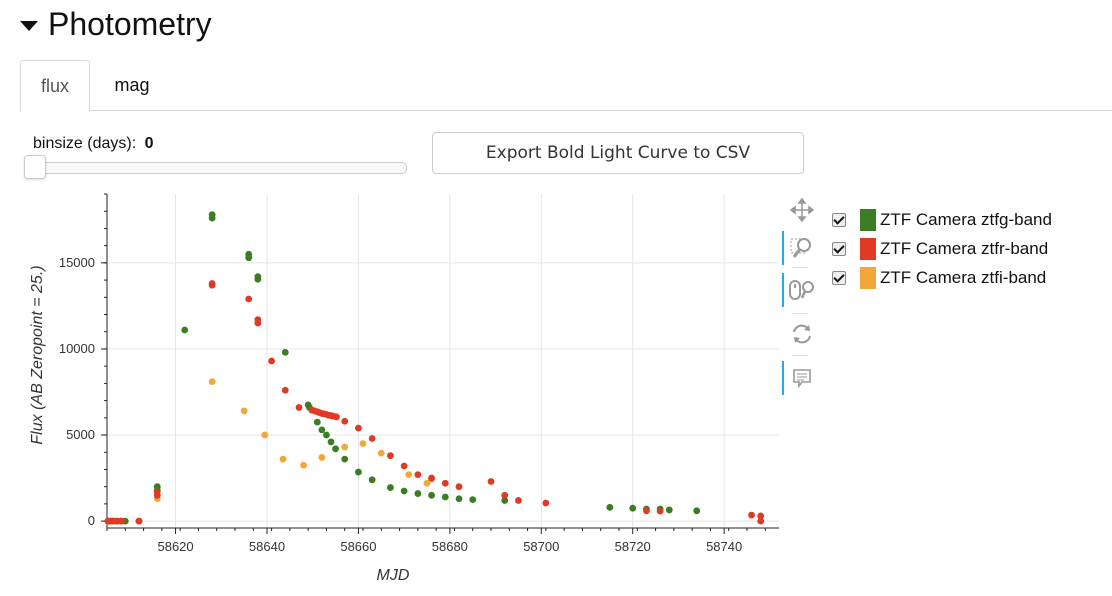 The width and height of the screenshot is (1112, 596). I want to click on wheel-zoom-icon, so click(802, 290).